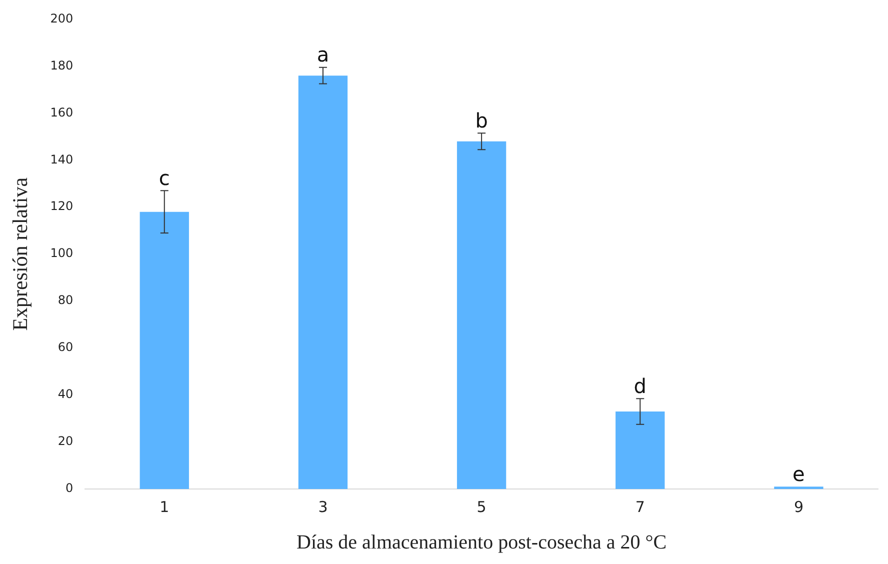 The width and height of the screenshot is (888, 564). Describe the element at coordinates (66, 347) in the screenshot. I see `y-tick-label: 60` at that location.